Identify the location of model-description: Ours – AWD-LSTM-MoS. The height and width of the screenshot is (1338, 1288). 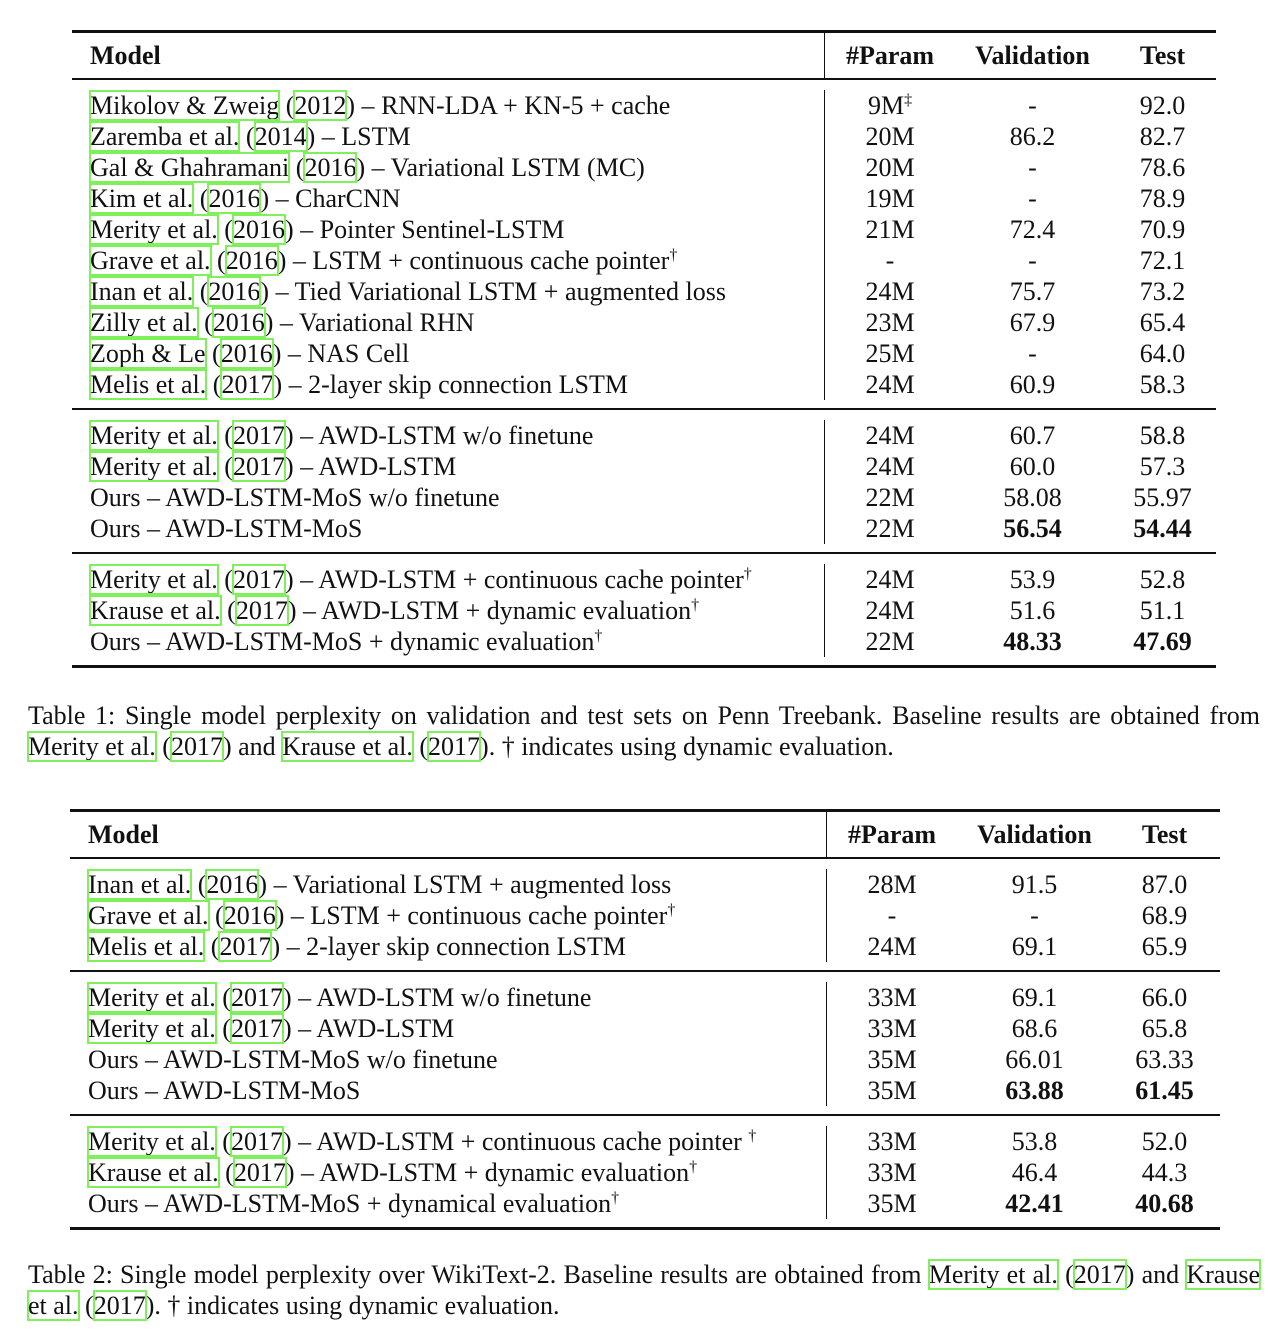
(226, 528).